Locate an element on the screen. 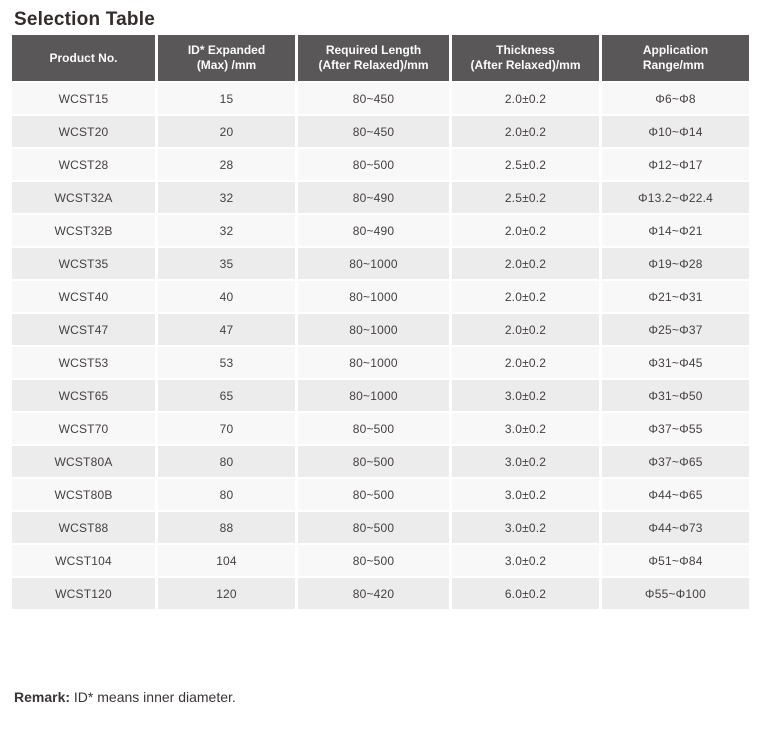 The image size is (758, 730). column-header-label: Application Range/mm is located at coordinates (675, 57).